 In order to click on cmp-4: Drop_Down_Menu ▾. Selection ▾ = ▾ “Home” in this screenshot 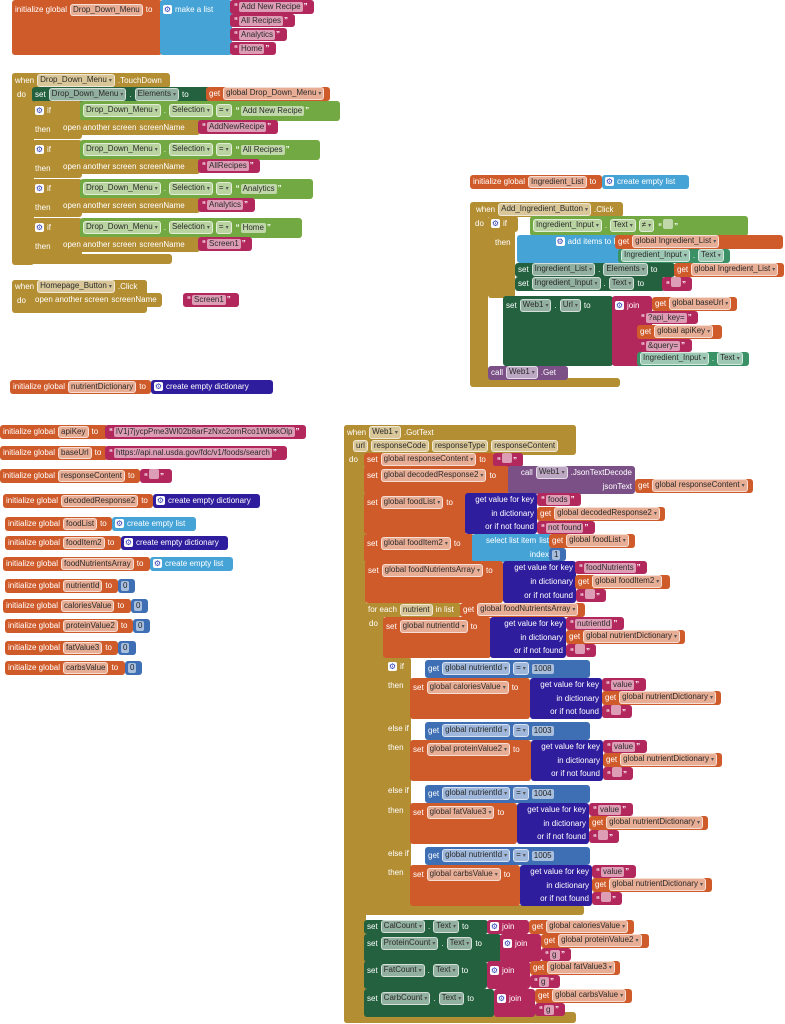, I will do `click(191, 228)`.